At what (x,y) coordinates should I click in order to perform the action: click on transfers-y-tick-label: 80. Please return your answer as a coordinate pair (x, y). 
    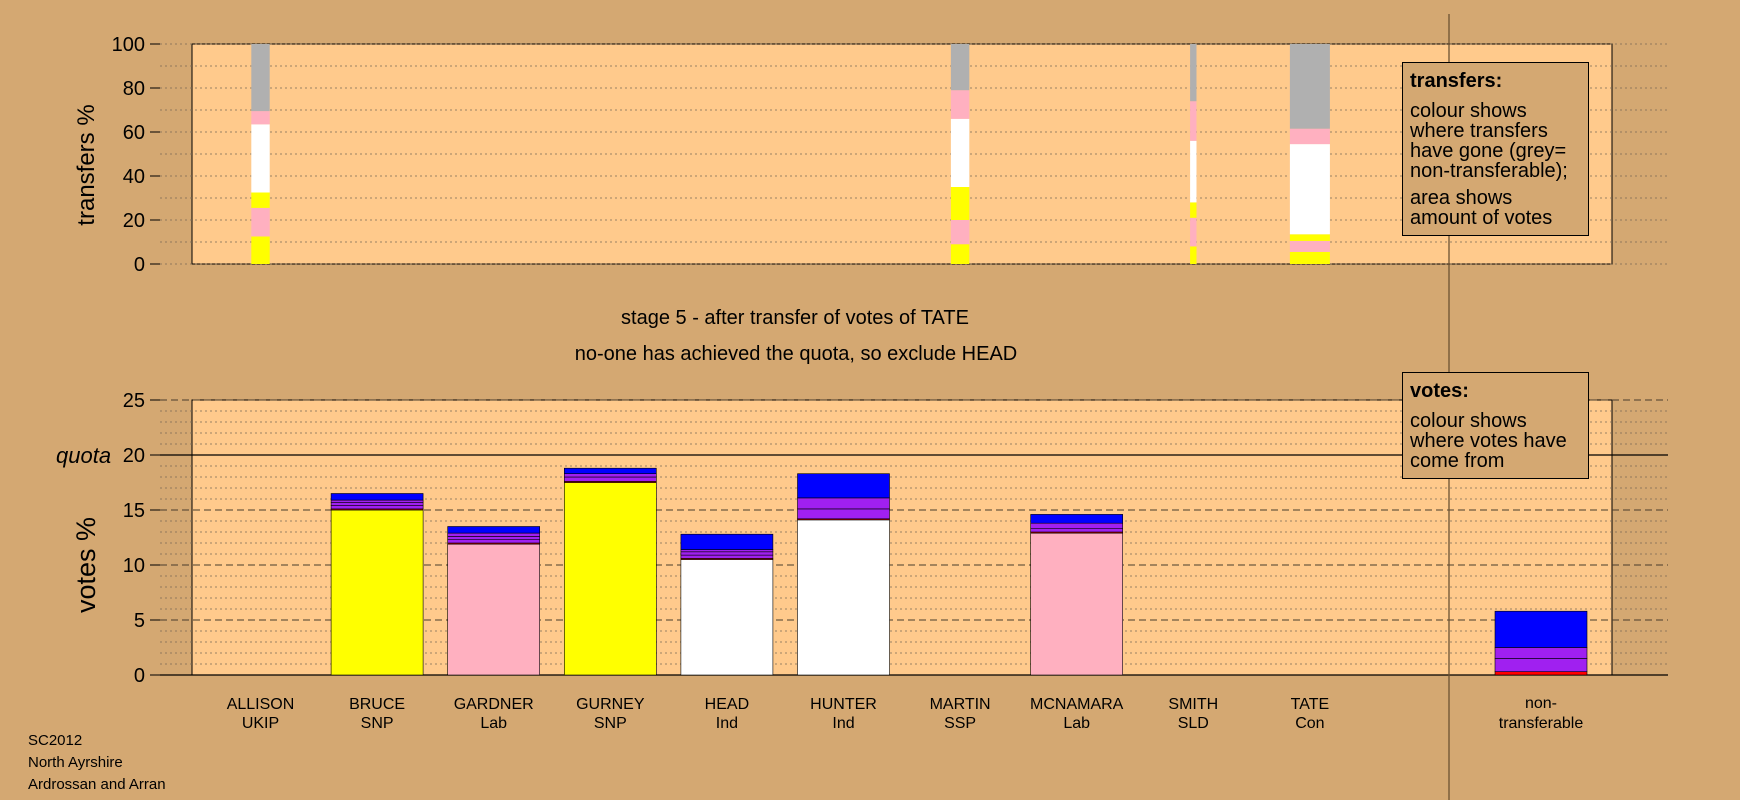
    Looking at the image, I should click on (134, 89).